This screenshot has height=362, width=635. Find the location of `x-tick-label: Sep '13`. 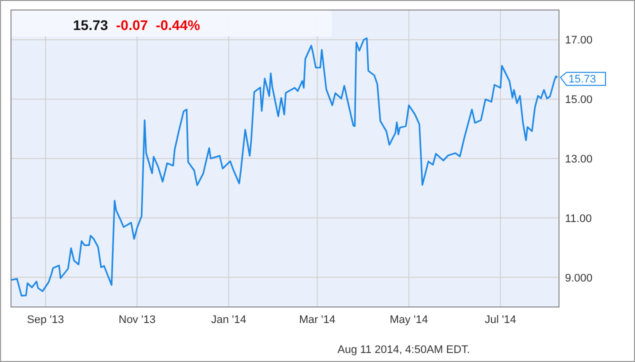

x-tick-label: Sep '13 is located at coordinates (45, 320).